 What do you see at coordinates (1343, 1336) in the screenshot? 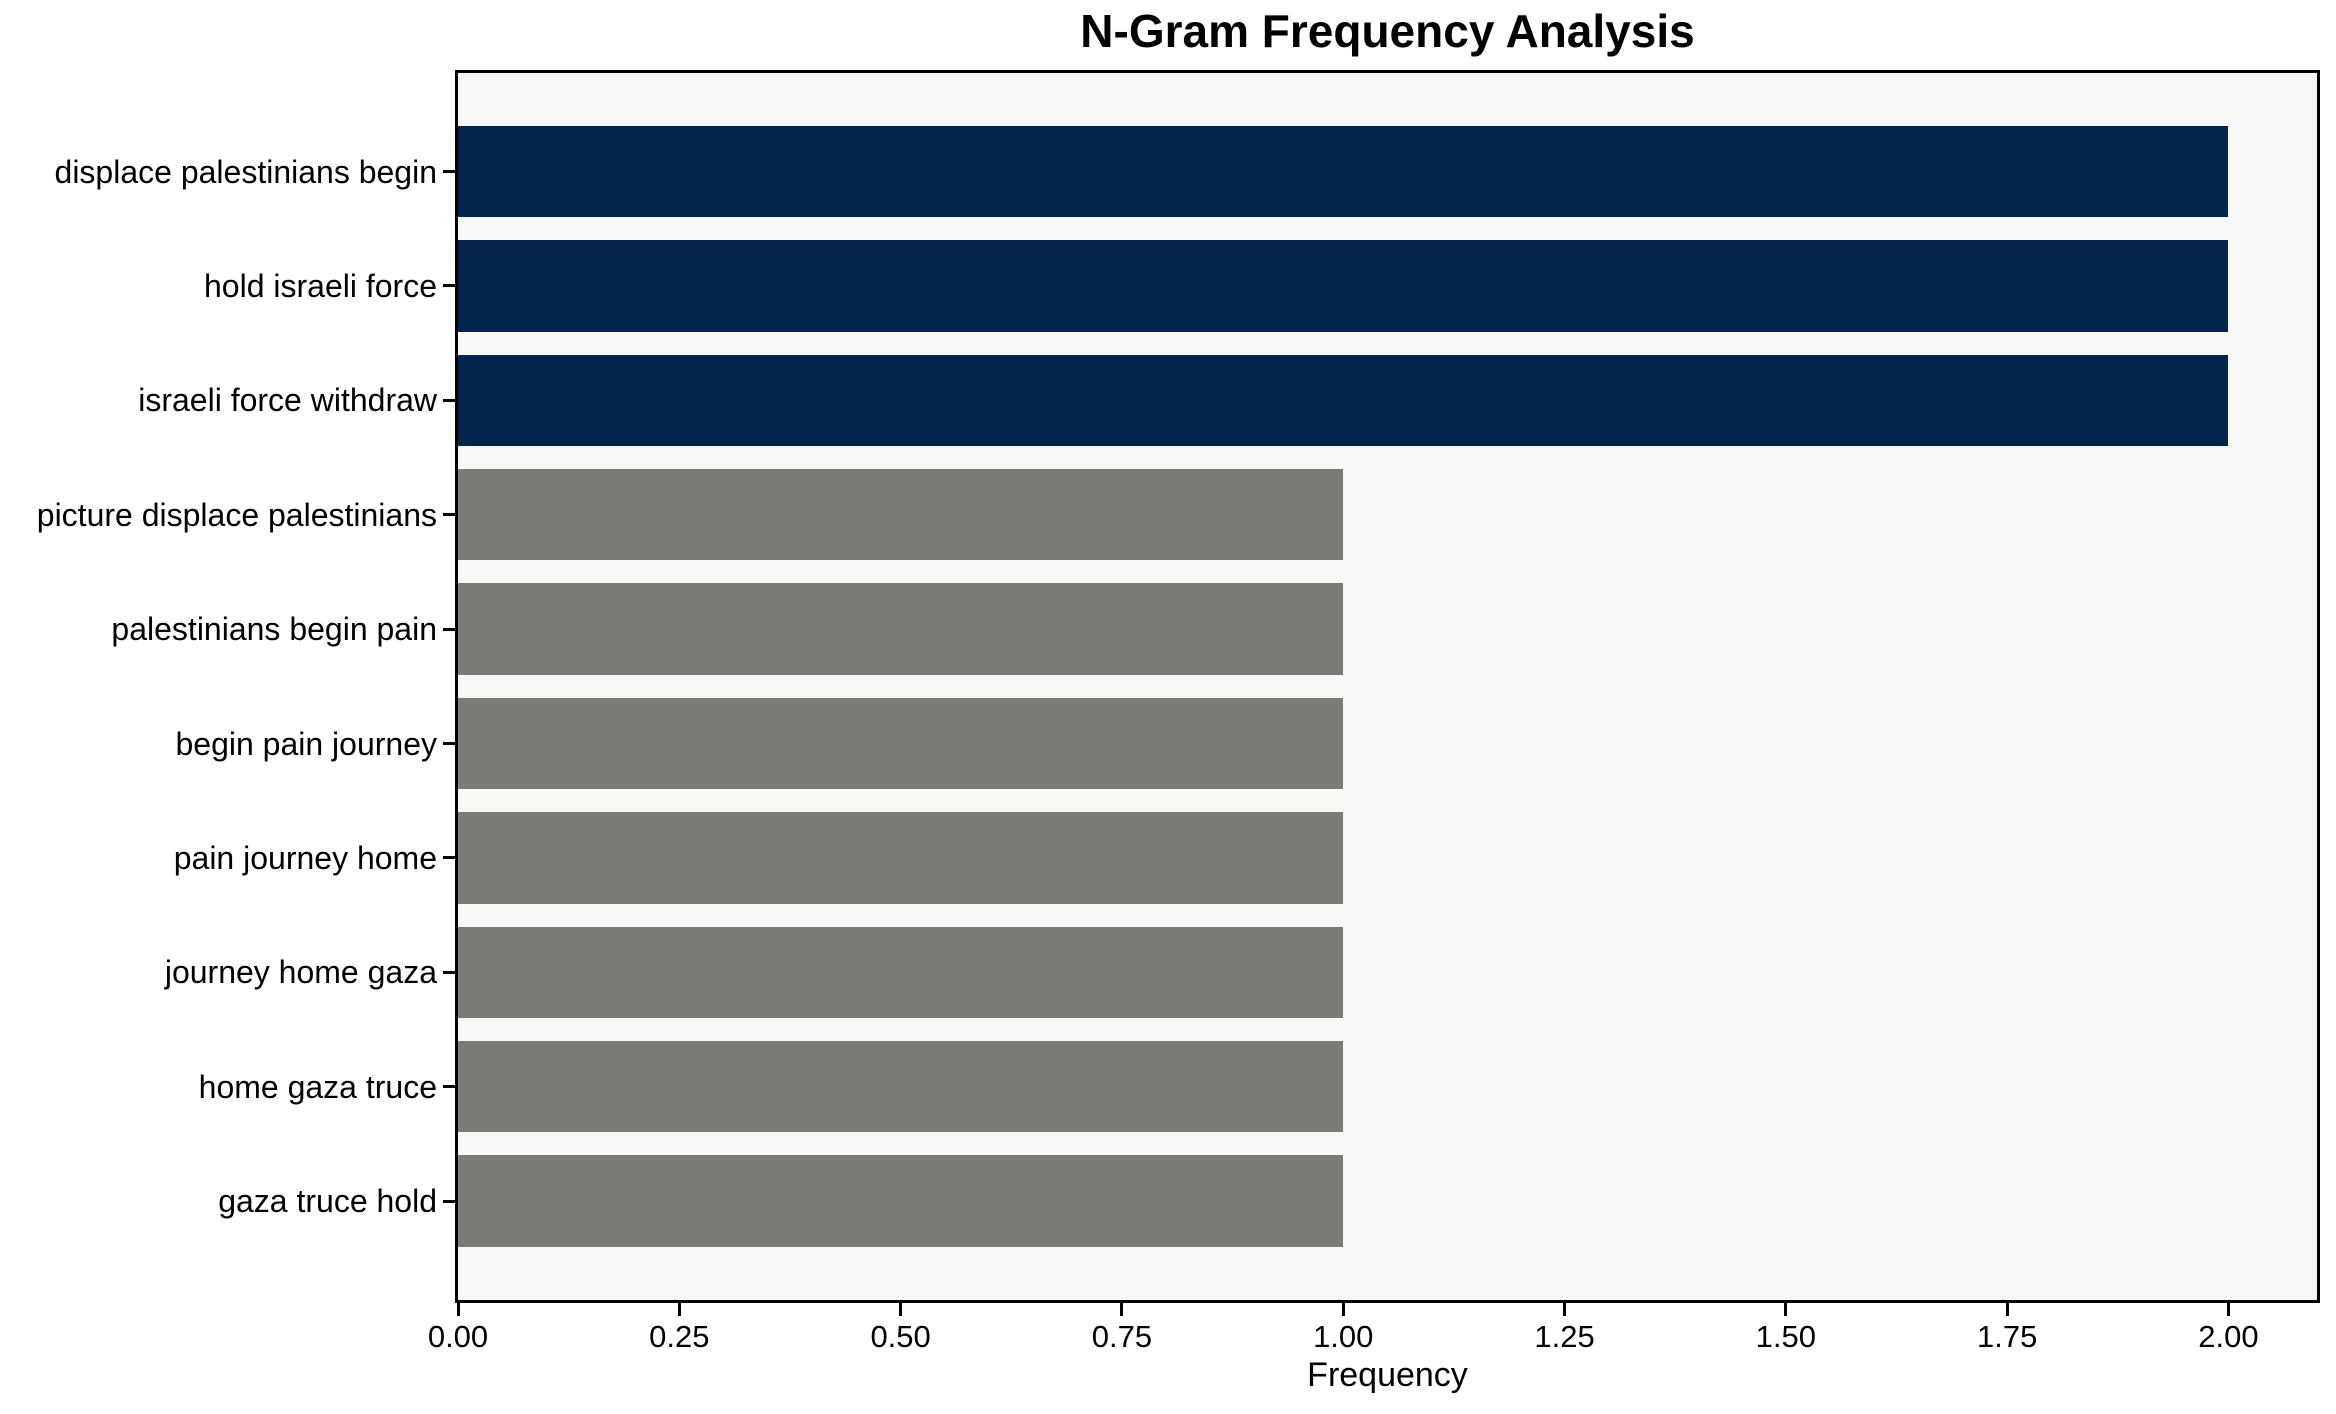
I see `x-tick-label: 1.00` at bounding box center [1343, 1336].